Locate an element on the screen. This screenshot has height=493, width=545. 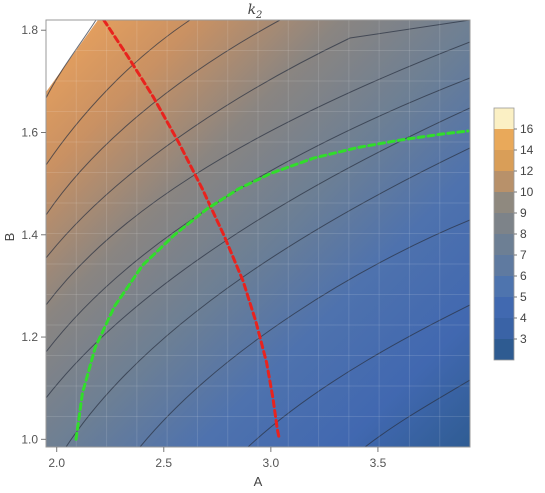
chart-title-subscript: 2 is located at coordinates (258, 15).